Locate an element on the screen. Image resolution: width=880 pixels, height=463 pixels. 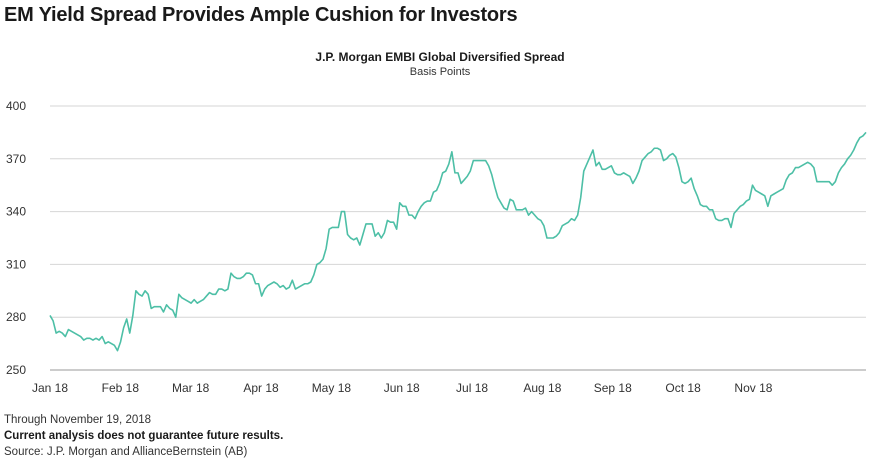
footnote-through: Through November 19, 2018 is located at coordinates (78, 420).